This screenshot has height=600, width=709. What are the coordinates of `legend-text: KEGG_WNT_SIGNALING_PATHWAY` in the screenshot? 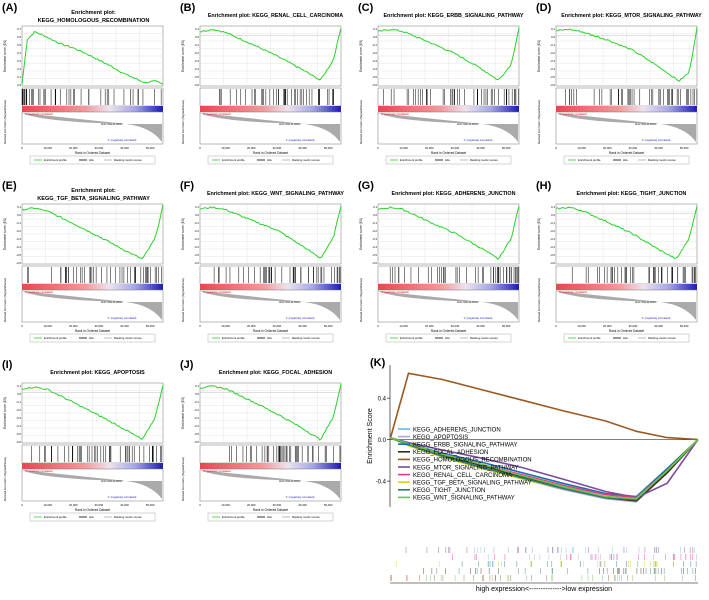 It's located at (464, 499).